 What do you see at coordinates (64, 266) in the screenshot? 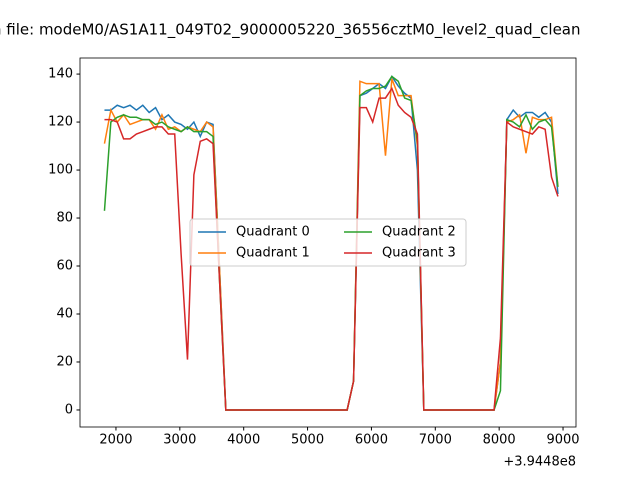
I see `y-tick-label: 60` at bounding box center [64, 266].